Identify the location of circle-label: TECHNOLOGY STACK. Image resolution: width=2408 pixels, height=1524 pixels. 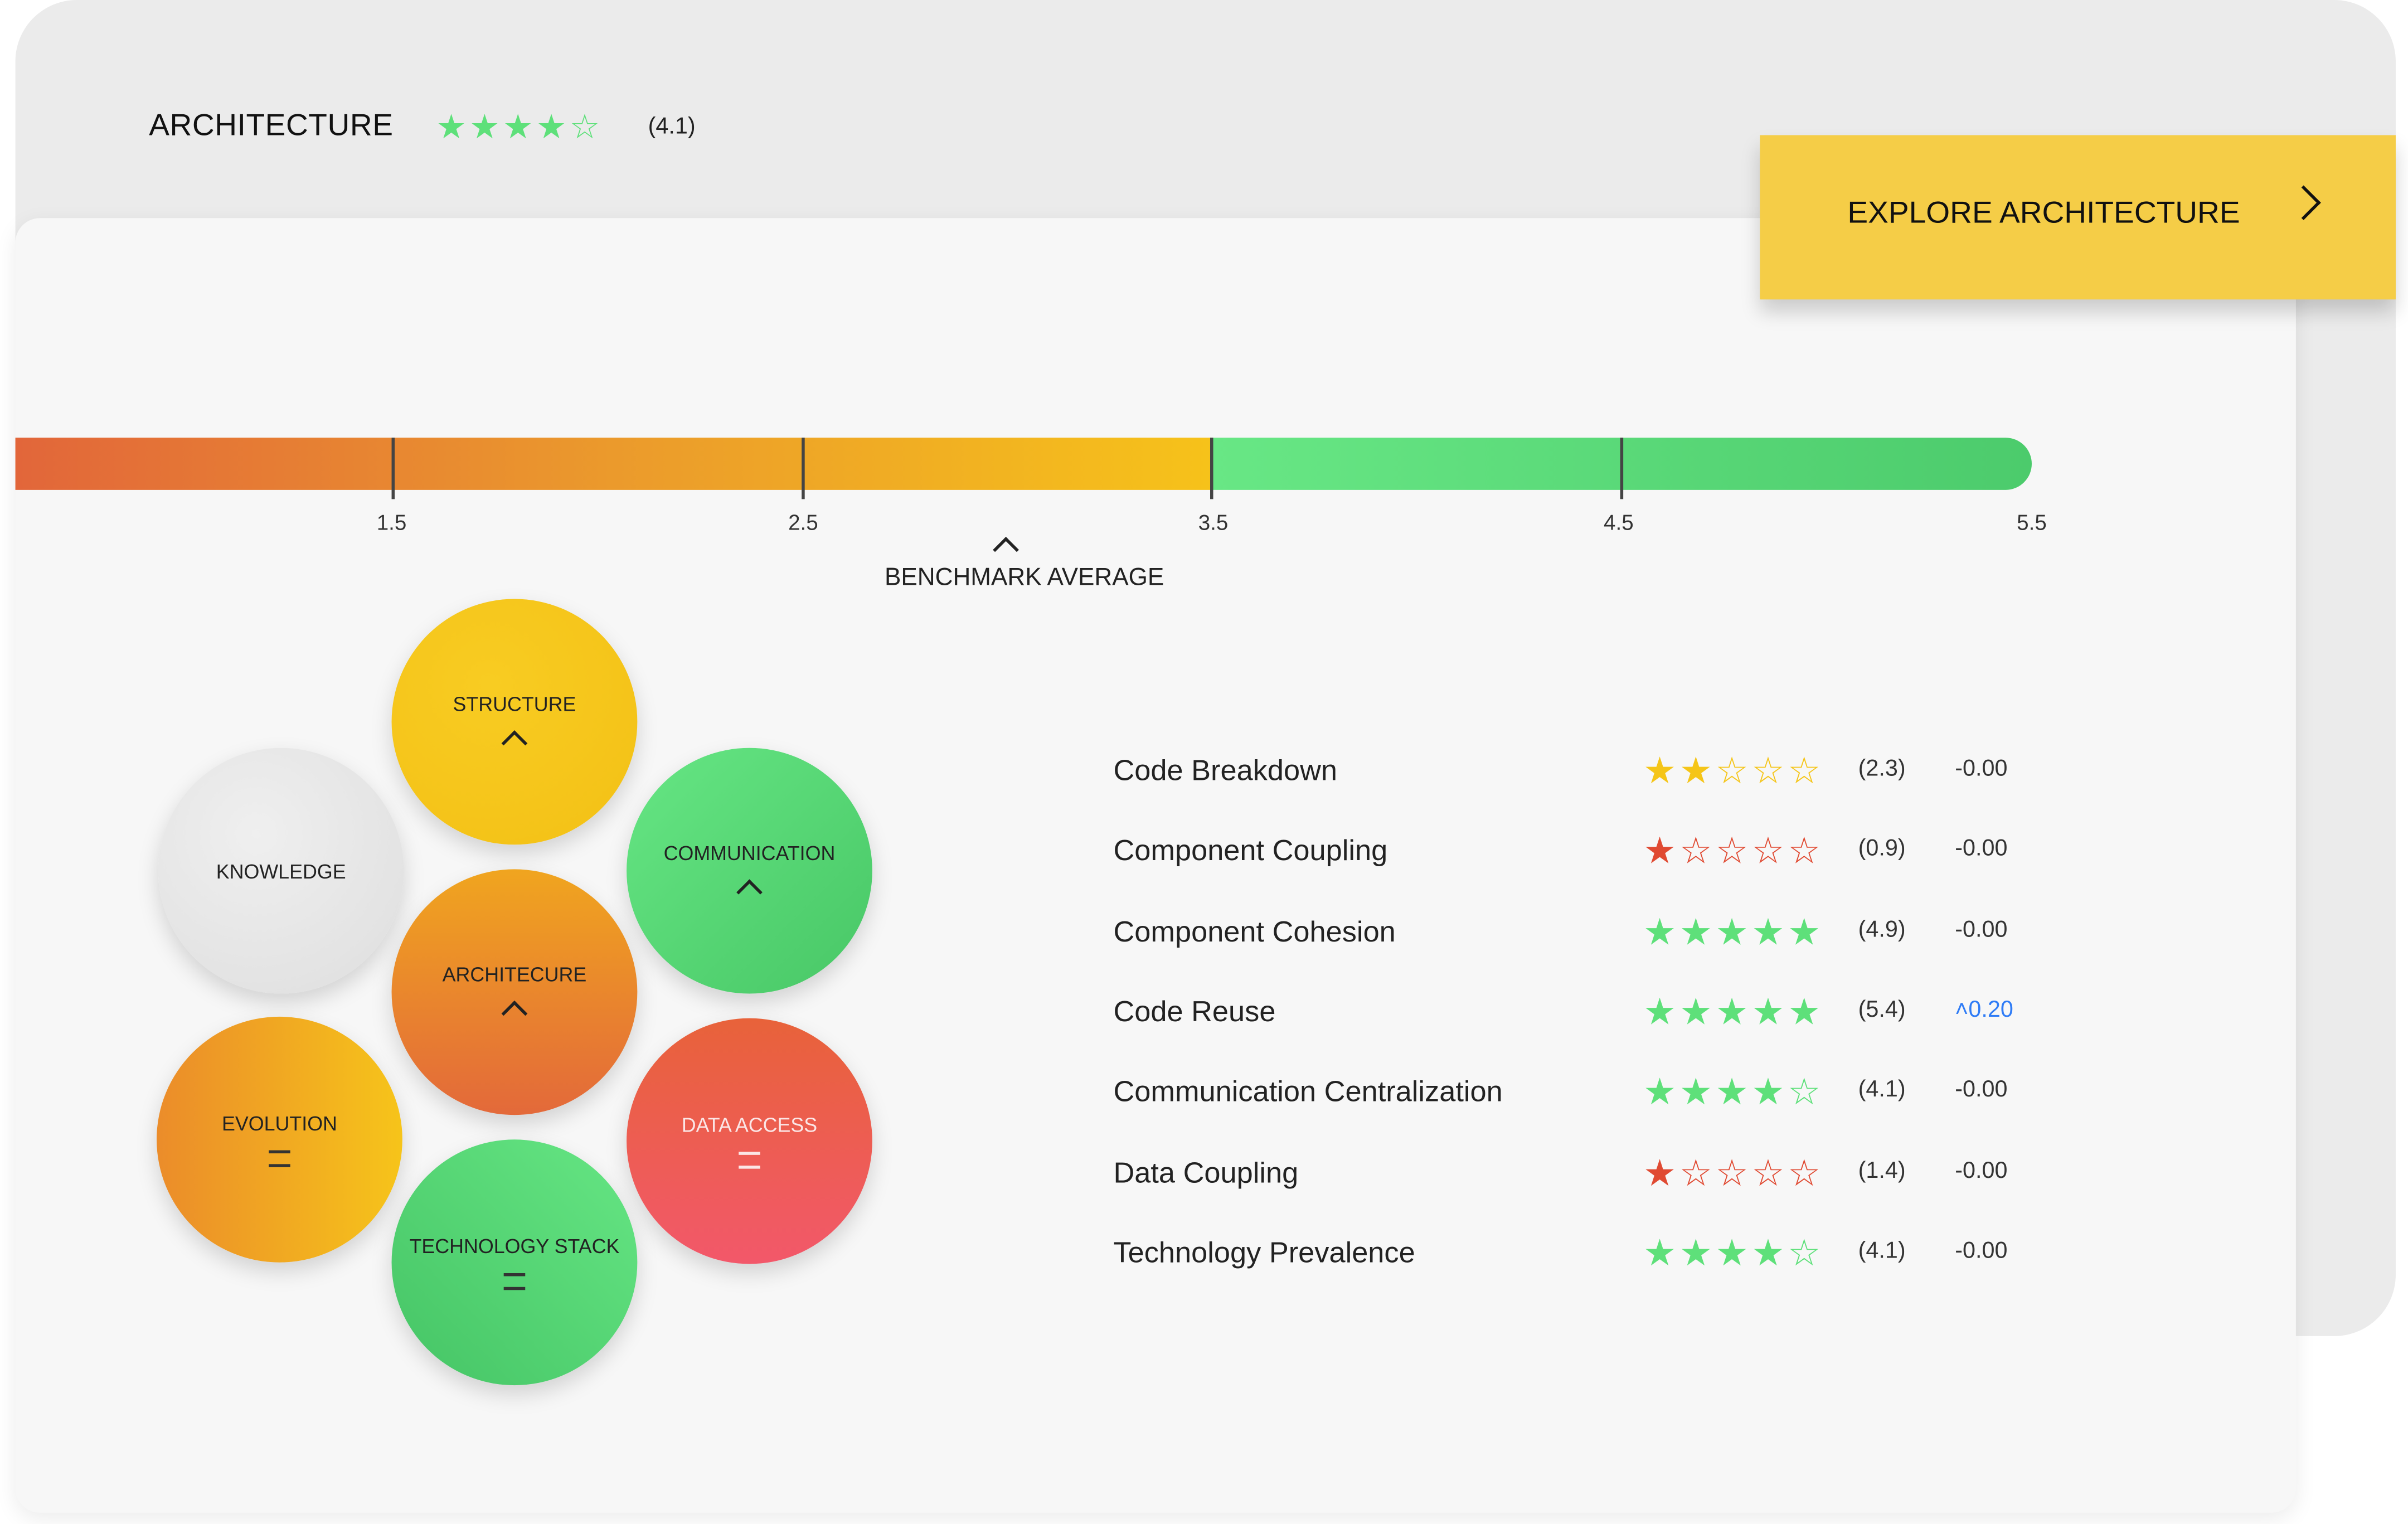
(514, 1246).